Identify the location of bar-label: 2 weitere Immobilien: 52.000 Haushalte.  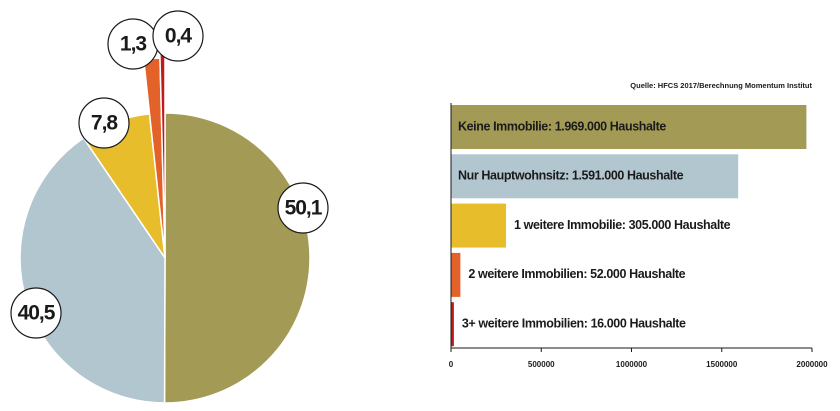
(576, 274).